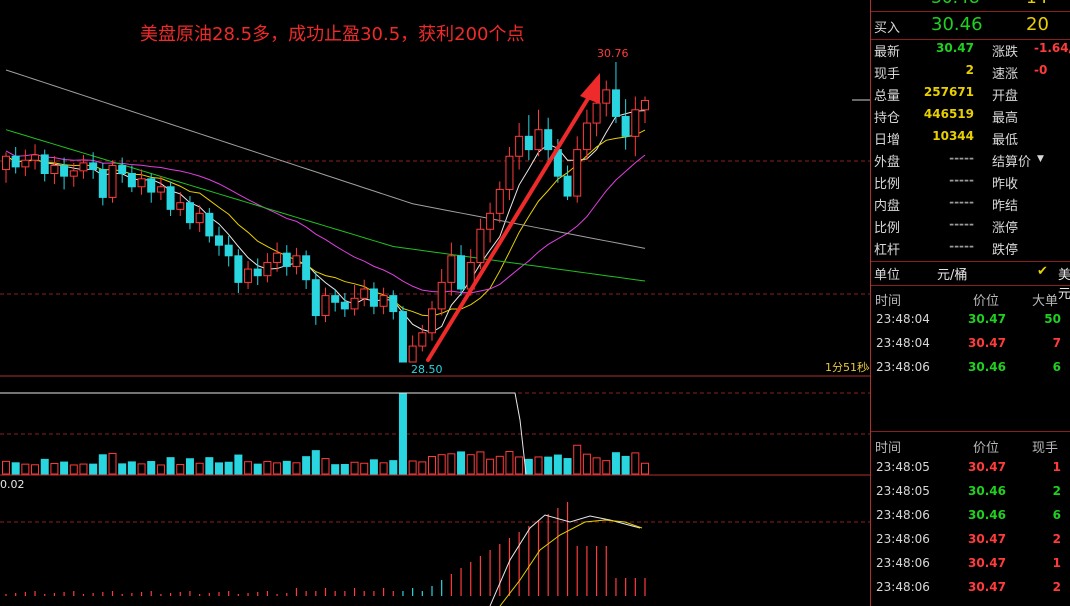  I want to click on currency-label: 美元, so click(1063, 285).